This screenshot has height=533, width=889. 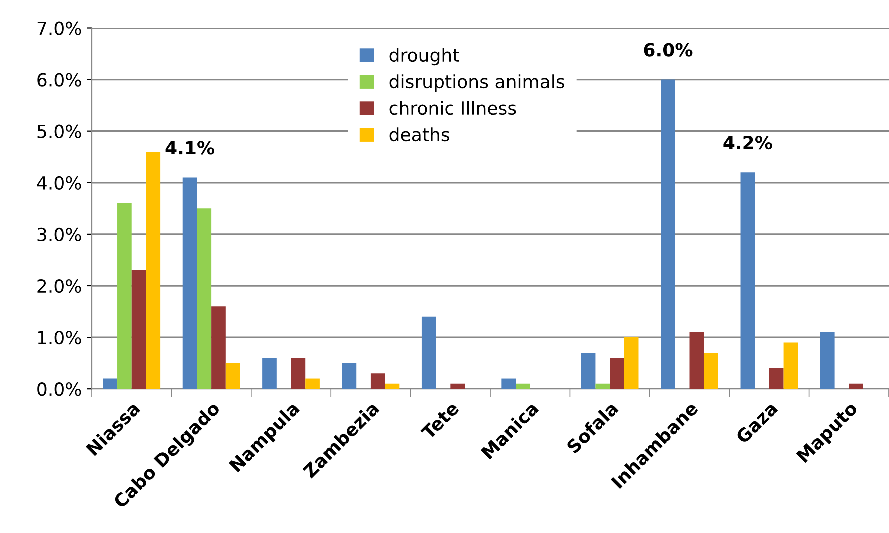 What do you see at coordinates (748, 143) in the screenshot?
I see `data-label: 4.2%` at bounding box center [748, 143].